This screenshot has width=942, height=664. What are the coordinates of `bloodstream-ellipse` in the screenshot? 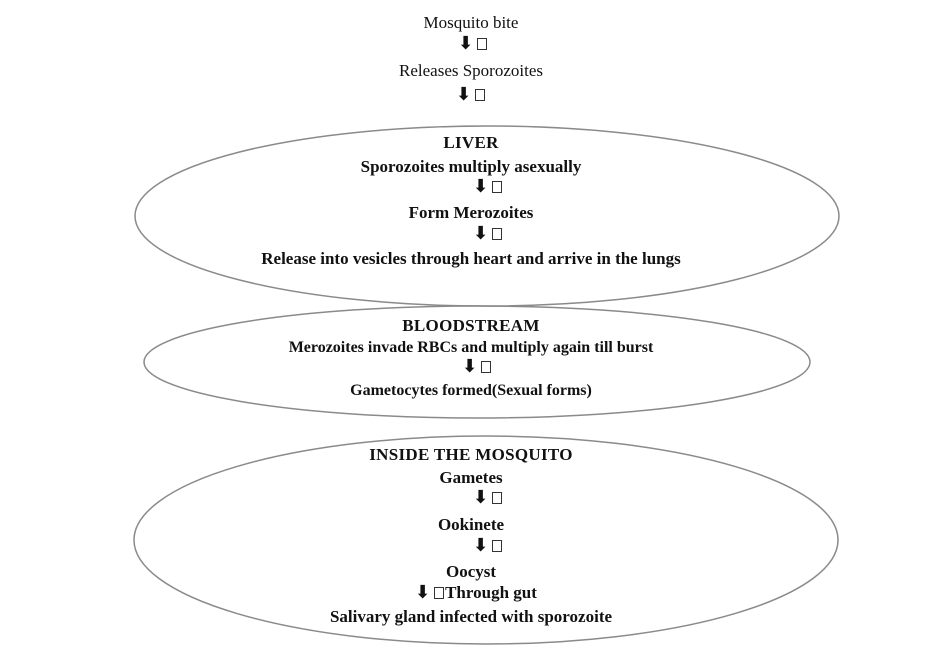 It's located at (477, 362).